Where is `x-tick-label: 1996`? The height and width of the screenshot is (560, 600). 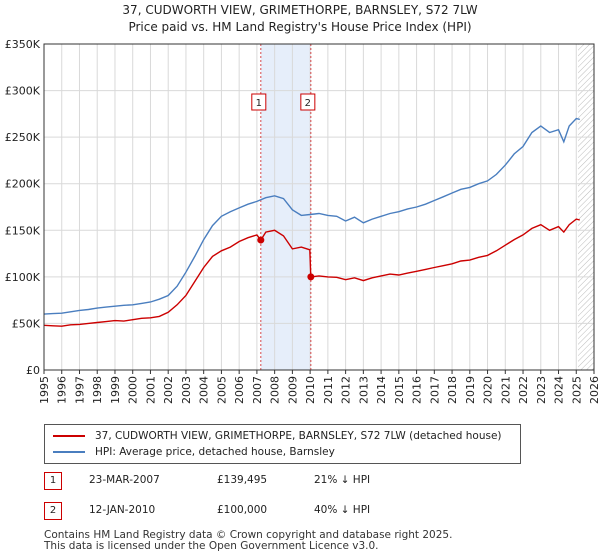 x-tick-label: 1996 is located at coordinates (62, 390).